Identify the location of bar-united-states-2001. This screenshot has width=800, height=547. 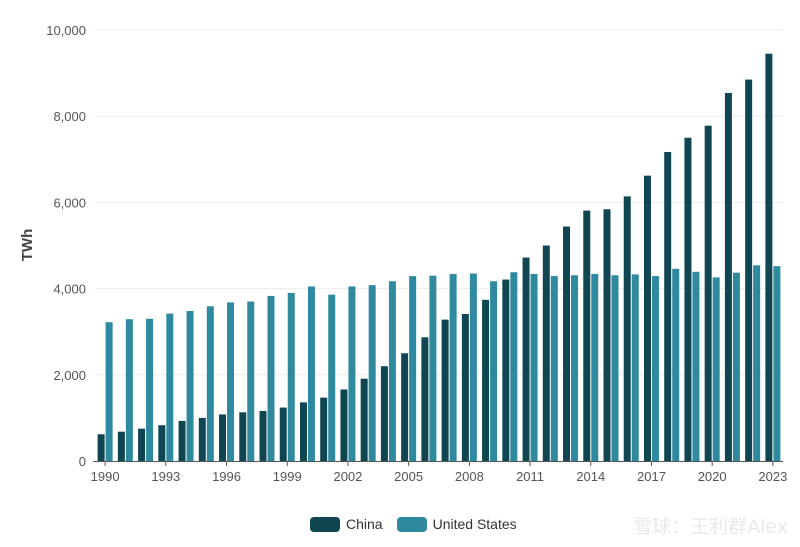
(332, 377).